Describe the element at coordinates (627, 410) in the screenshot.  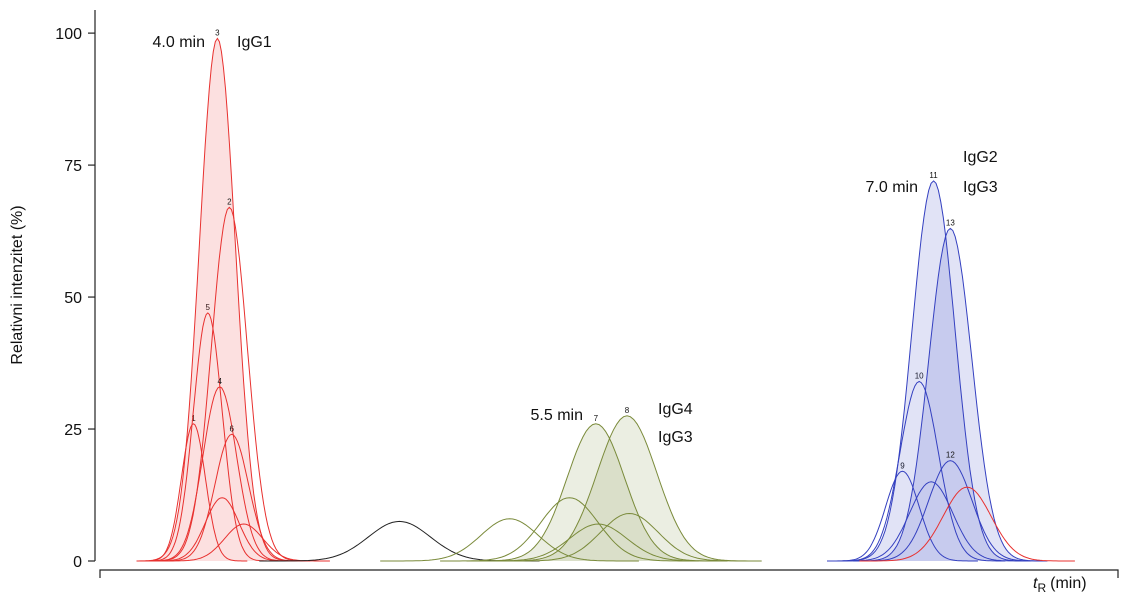
I see `peak-label: 8` at that location.